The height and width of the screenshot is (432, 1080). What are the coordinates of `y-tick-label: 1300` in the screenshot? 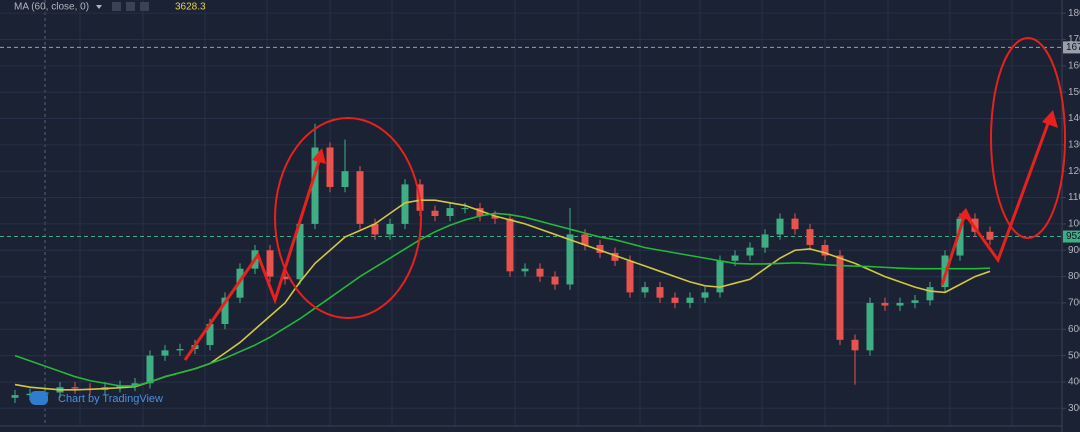 It's located at (1074, 145).